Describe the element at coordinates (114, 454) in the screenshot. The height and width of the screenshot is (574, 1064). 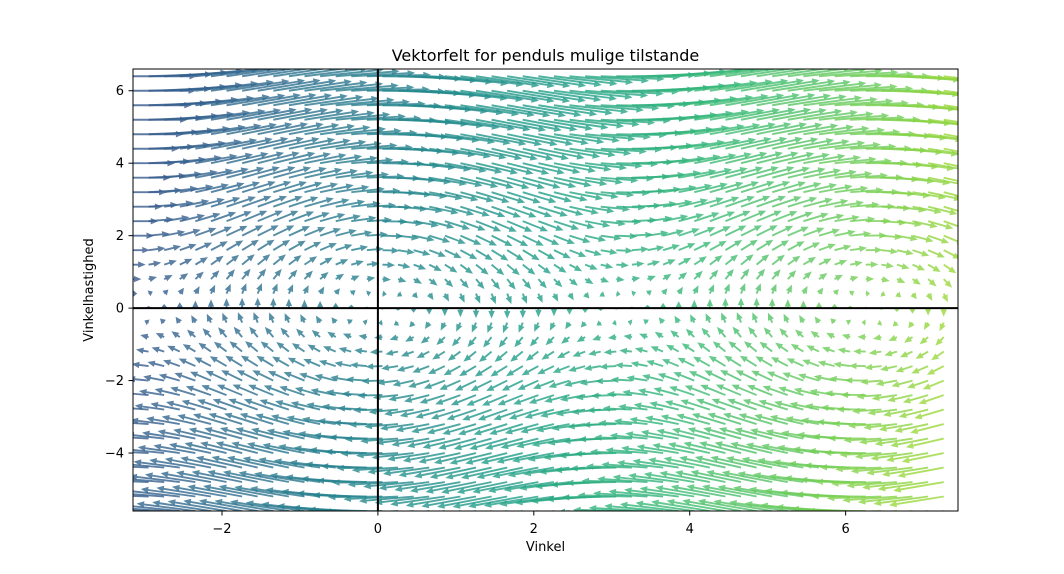
I see `y-tick-label: −4` at that location.